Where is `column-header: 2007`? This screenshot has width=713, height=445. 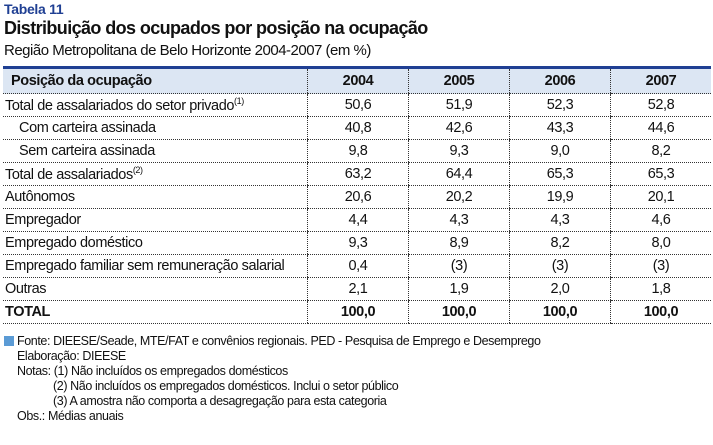 column-header: 2007 is located at coordinates (660, 80).